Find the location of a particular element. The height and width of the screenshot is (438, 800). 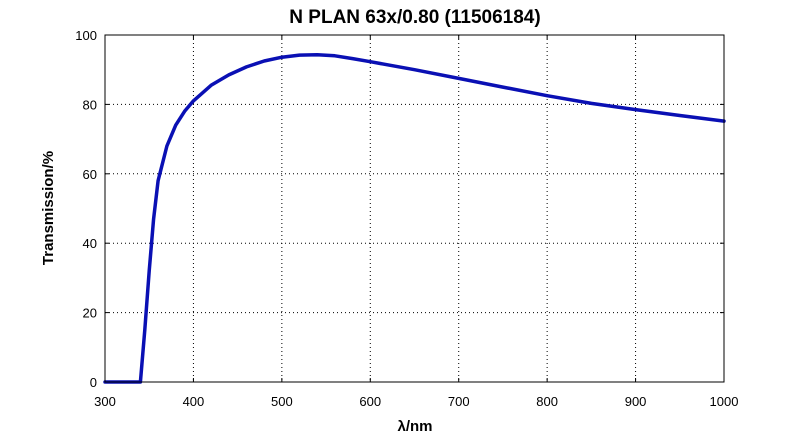

x-tick-label: 300 is located at coordinates (105, 401).